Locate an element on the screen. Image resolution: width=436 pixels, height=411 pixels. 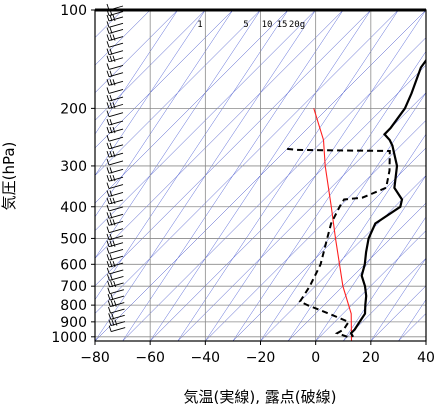
y-axis-title: 気圧(hPa) is located at coordinates (9, 176).